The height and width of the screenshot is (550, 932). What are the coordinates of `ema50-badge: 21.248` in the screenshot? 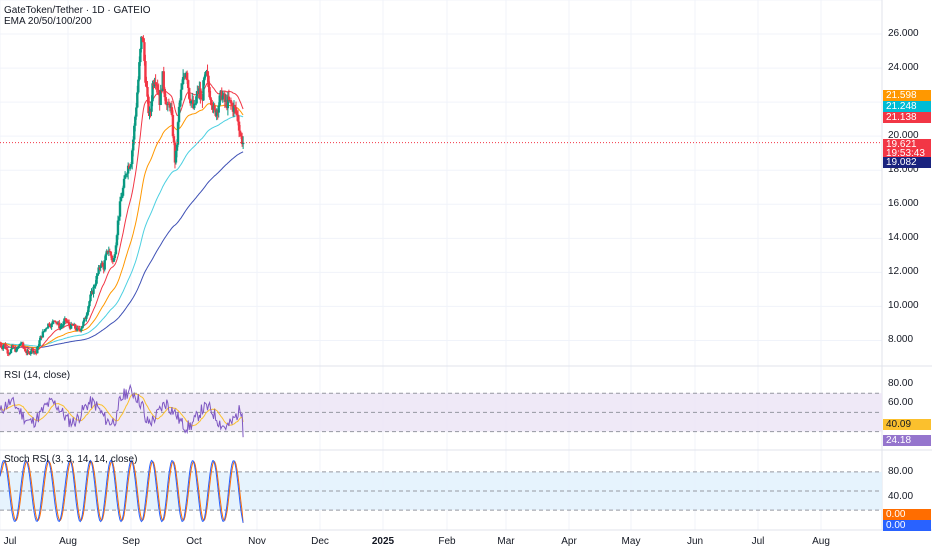 It's located at (907, 106).